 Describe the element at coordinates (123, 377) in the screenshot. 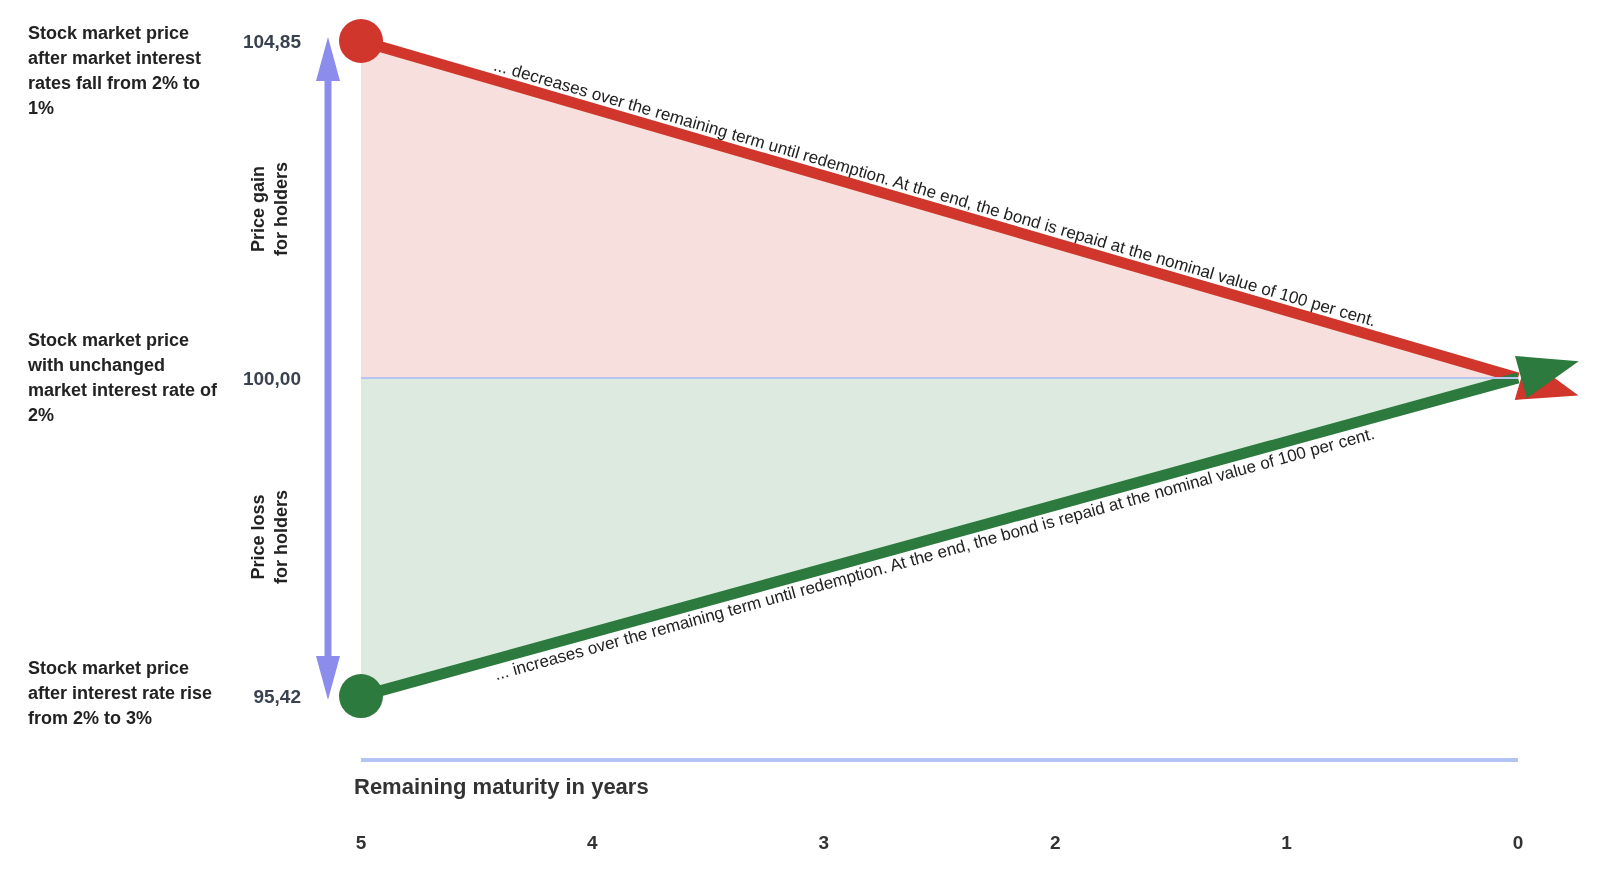

I see `text: Stock market price with unchanged market interest rate of 2%` at that location.